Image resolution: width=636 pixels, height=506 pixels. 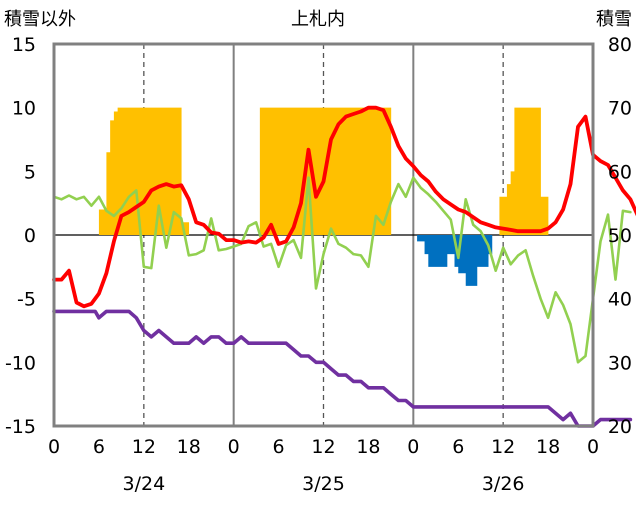 I want to click on date-label: 3/25, so click(x=323, y=484).